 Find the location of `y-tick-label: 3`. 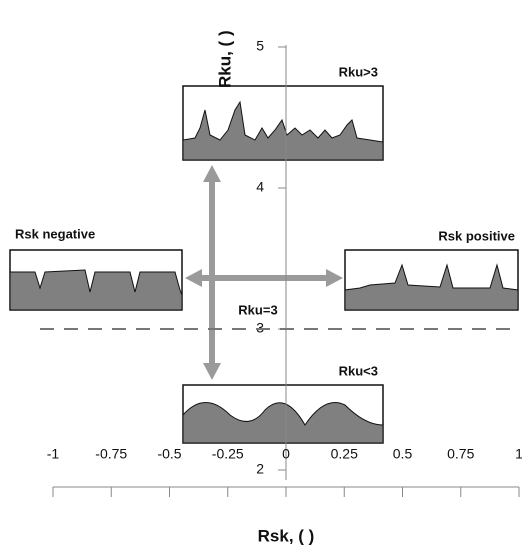

y-tick-label: 3 is located at coordinates (260, 328).